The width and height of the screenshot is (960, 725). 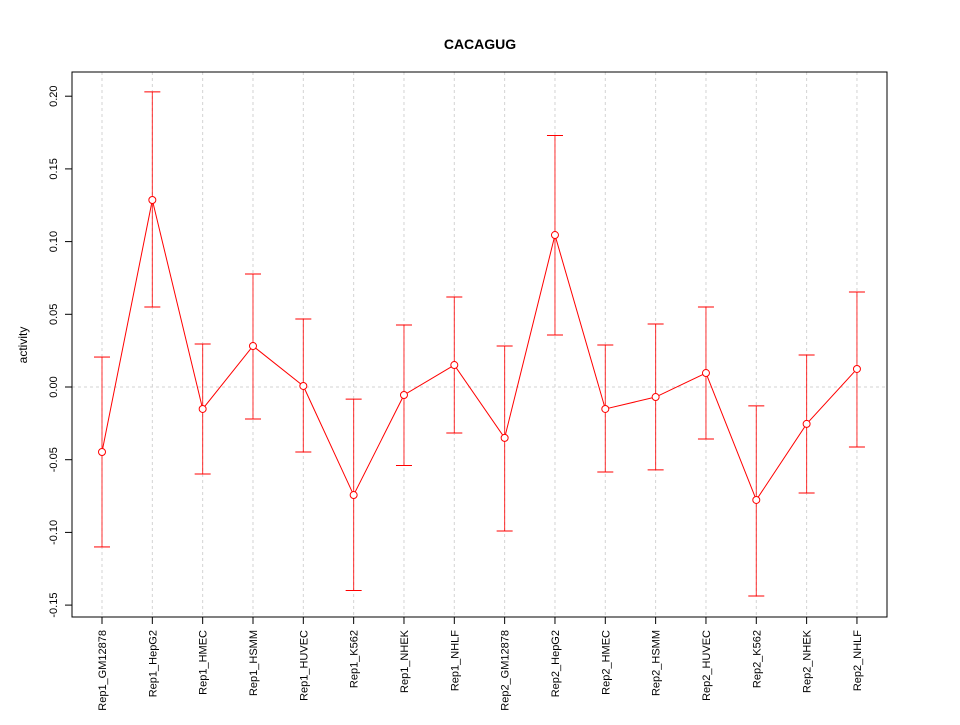 What do you see at coordinates (455, 660) in the screenshot?
I see `x-tick-label: Rep1_NHLF` at bounding box center [455, 660].